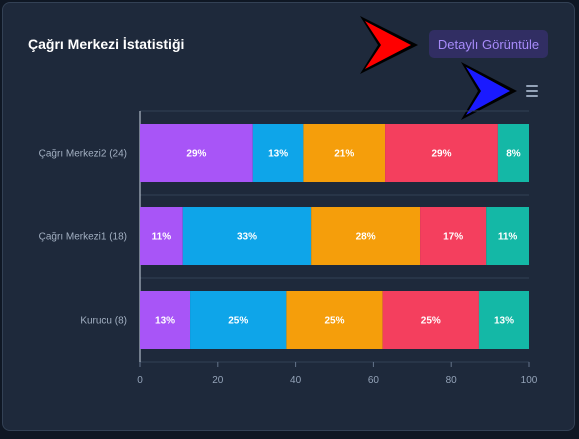  I want to click on x-tick-label: 60, so click(374, 380).